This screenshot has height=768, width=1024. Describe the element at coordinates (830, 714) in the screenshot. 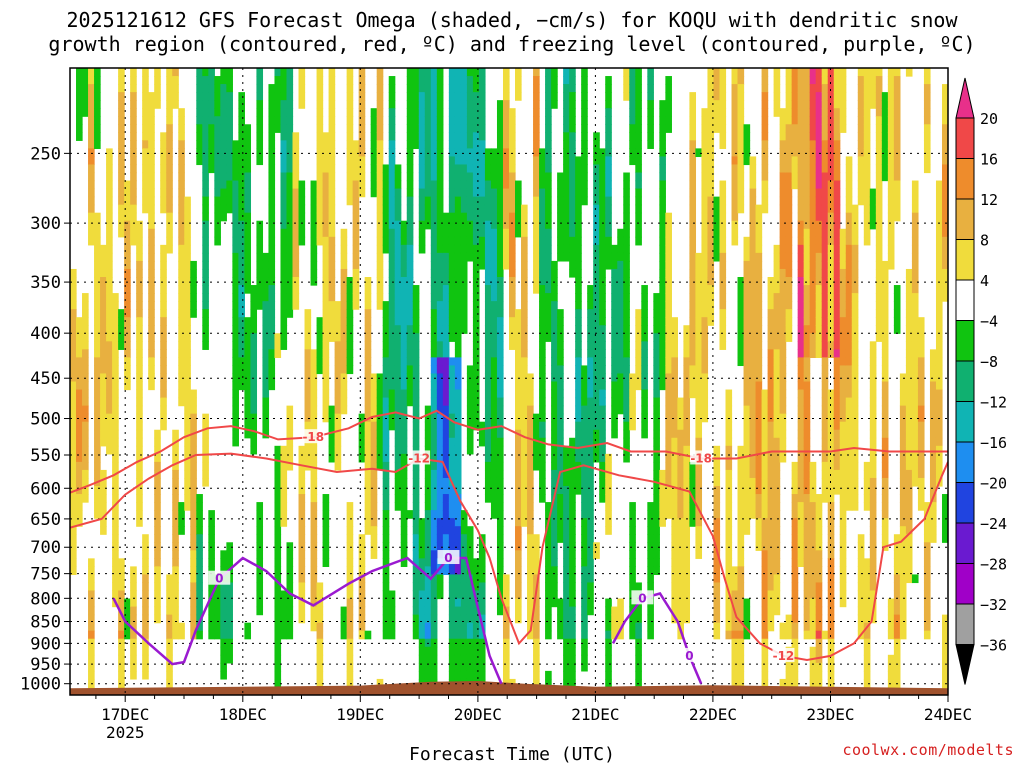

I see `x-tick-label: 23DEC` at that location.